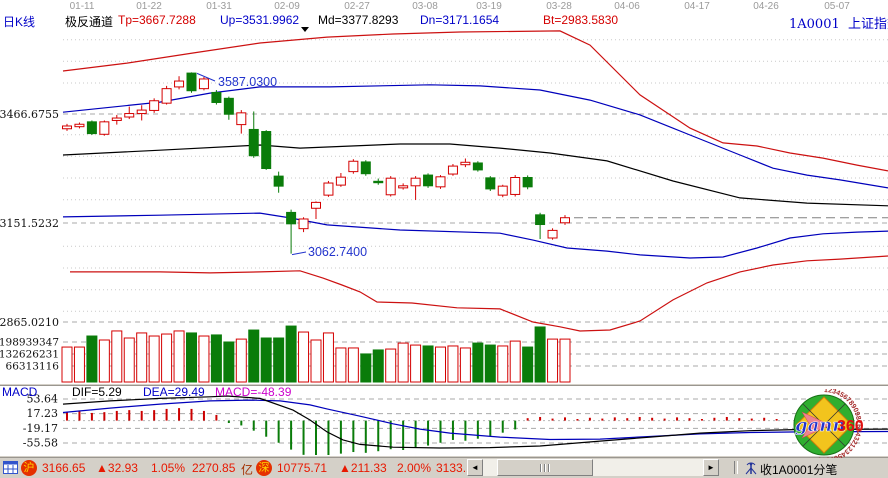 The height and width of the screenshot is (478, 888). I want to click on macd-indicator-label: MACD, so click(20, 392).